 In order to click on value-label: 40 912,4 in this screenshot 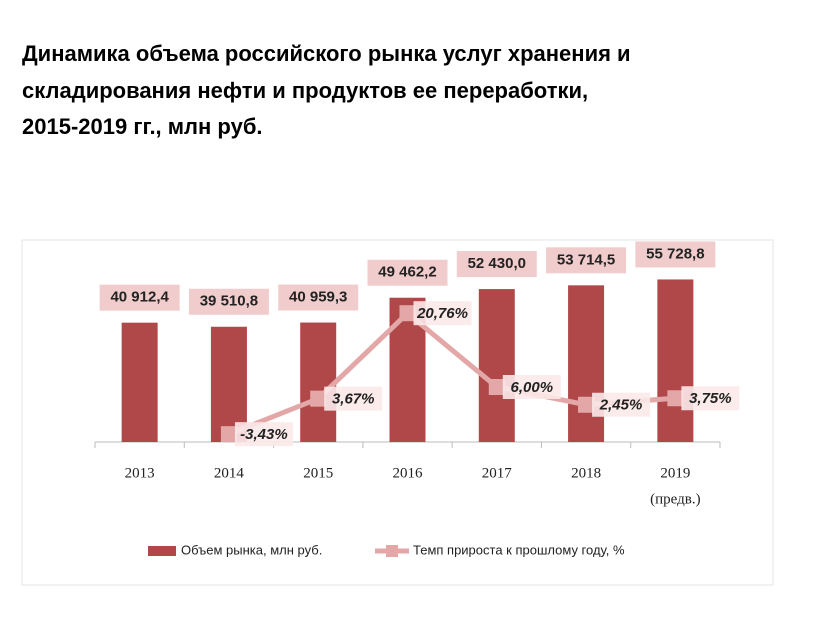, I will do `click(139, 297)`.